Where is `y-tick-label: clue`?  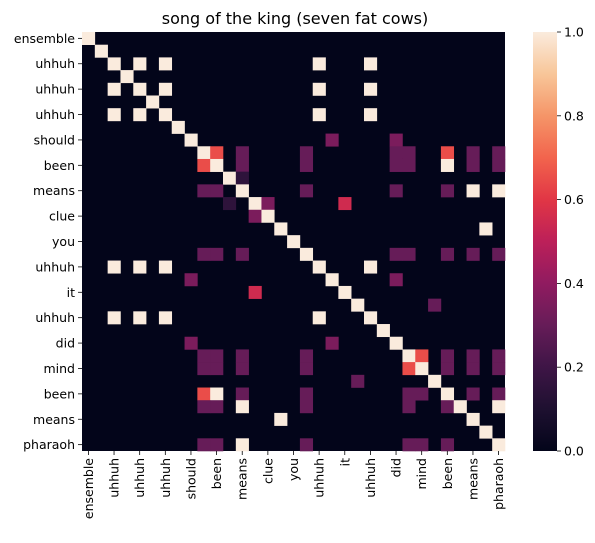
y-tick-label: clue is located at coordinates (62, 216).